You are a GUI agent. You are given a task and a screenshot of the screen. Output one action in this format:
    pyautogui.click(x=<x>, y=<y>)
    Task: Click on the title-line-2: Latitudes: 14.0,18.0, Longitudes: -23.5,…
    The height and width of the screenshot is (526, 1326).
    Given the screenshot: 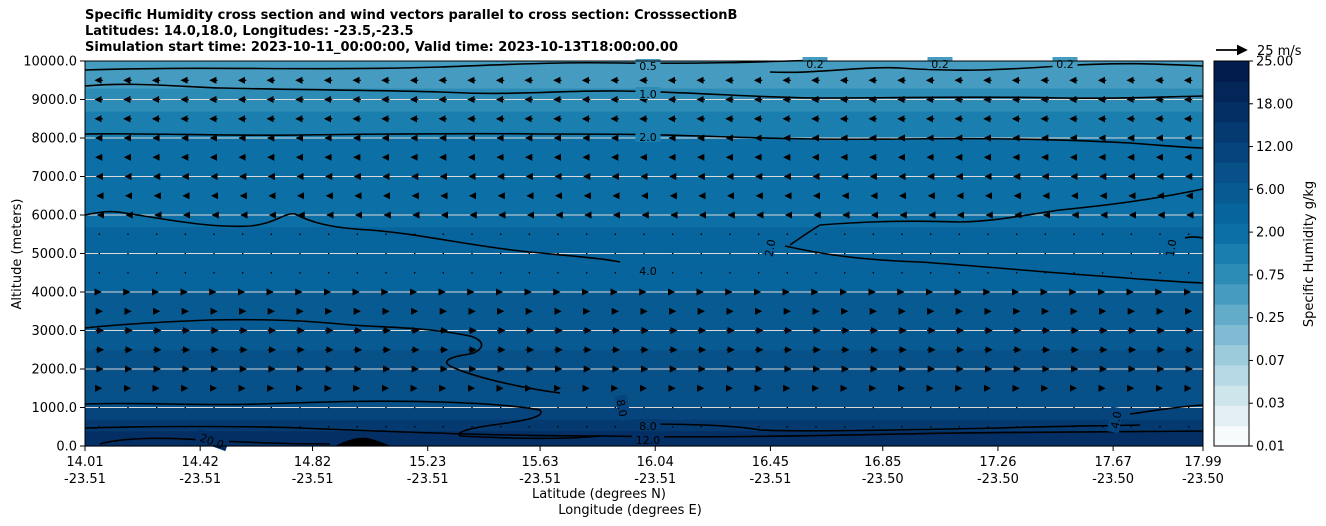 What is the action you would take?
    pyautogui.click(x=249, y=31)
    